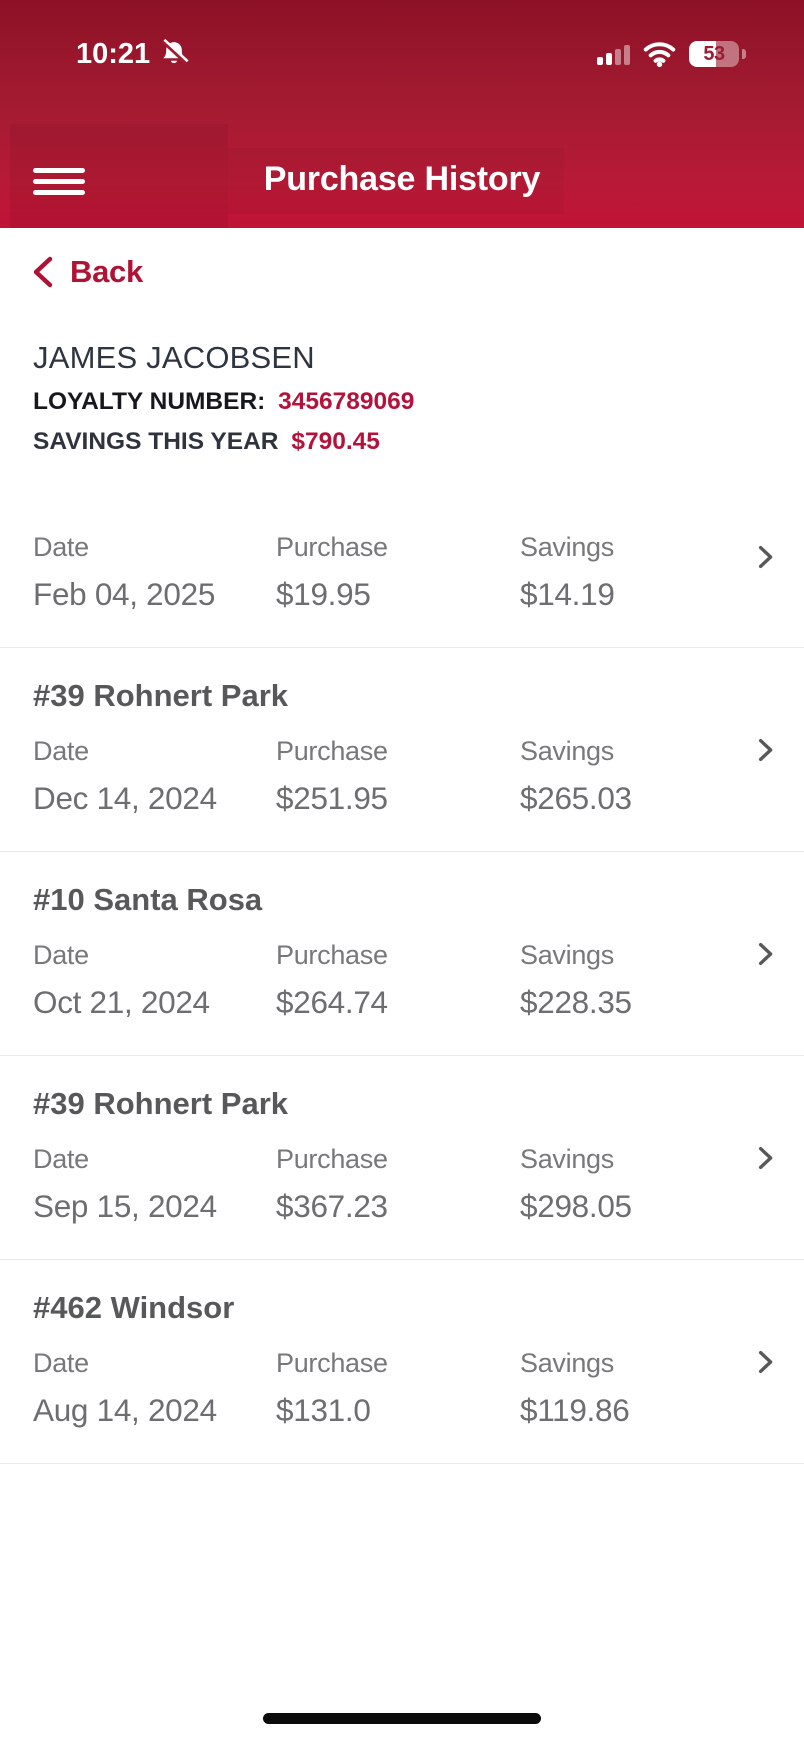 The height and width of the screenshot is (1740, 804). Describe the element at coordinates (744, 54) in the screenshot. I see `battery-cap` at that location.